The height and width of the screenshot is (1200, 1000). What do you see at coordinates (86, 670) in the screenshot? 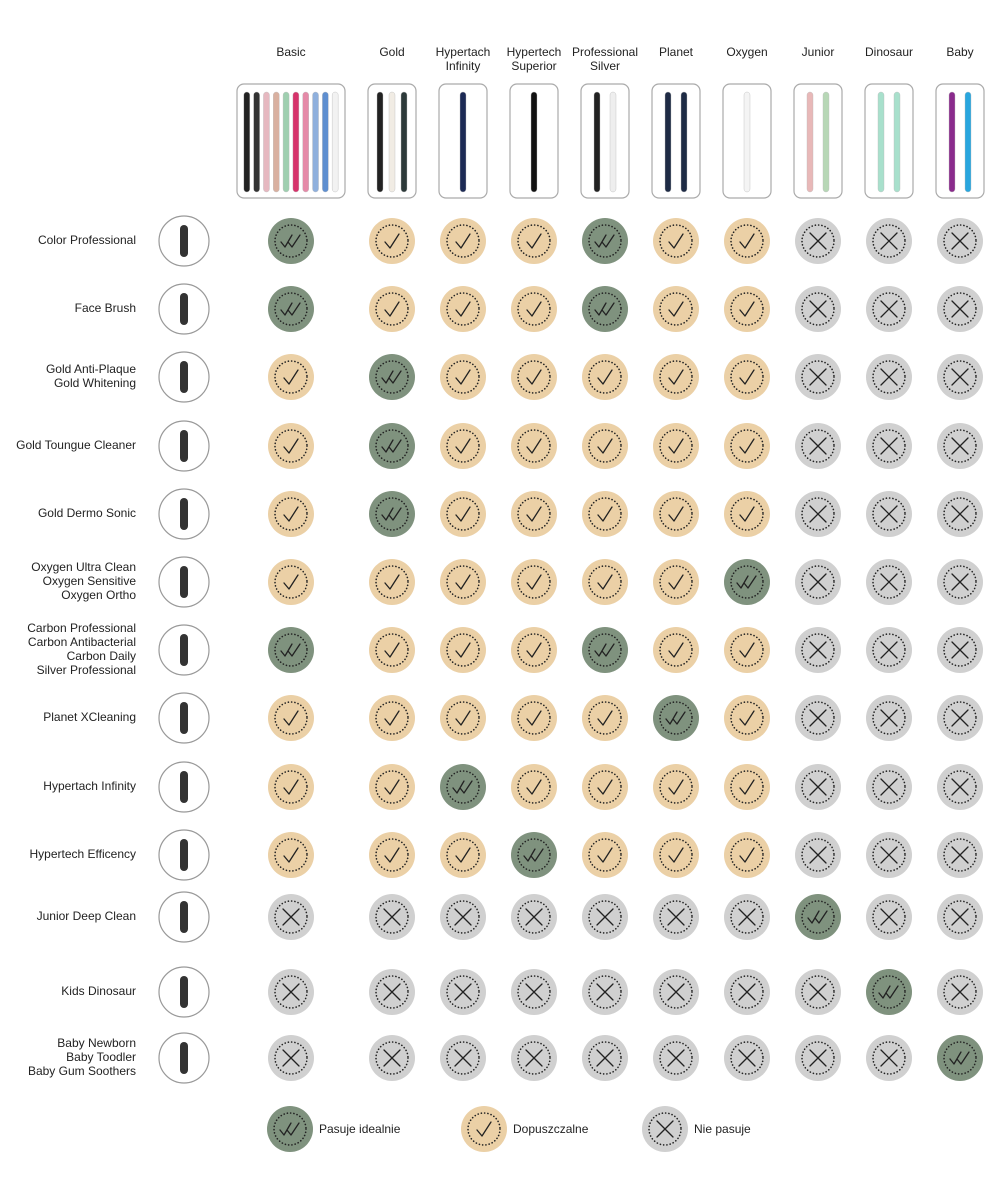
I see `row-label: Silver Professional` at bounding box center [86, 670].